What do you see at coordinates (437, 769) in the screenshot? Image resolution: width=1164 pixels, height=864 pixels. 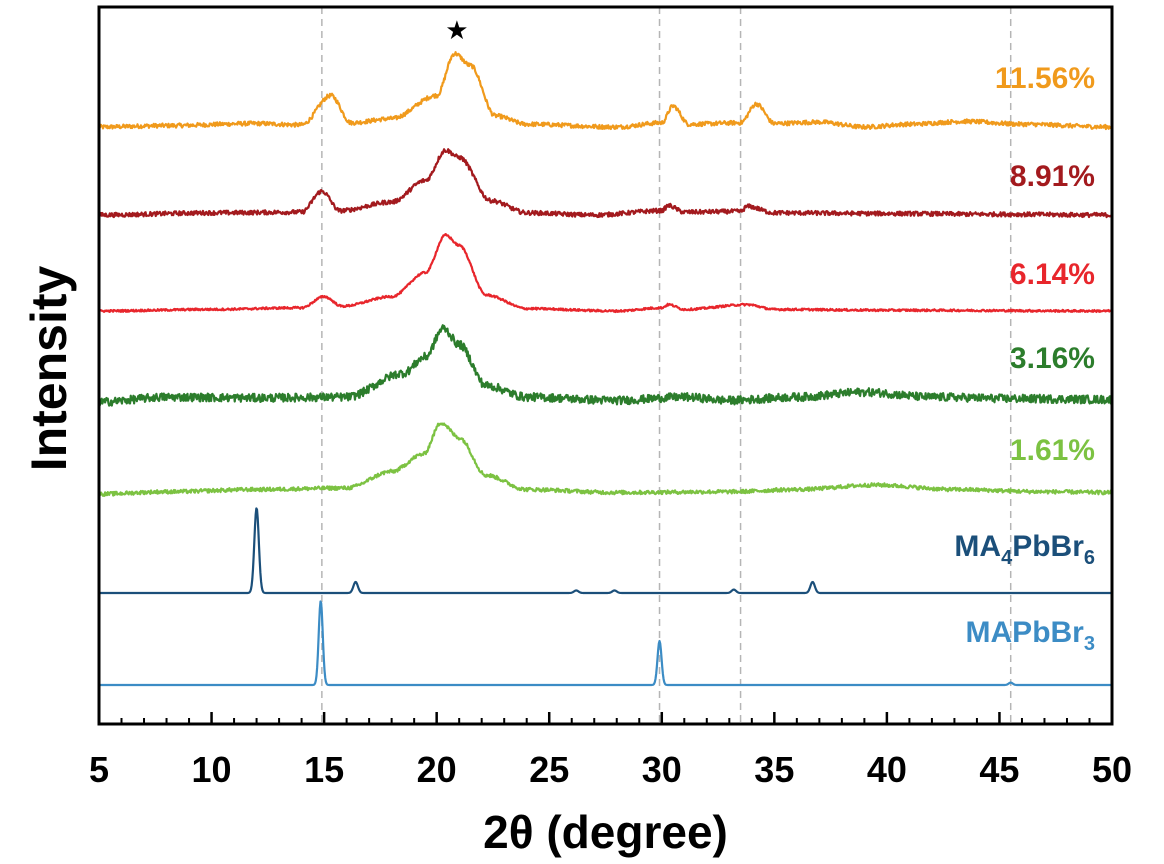 I see `x-tick-label: 20` at bounding box center [437, 769].